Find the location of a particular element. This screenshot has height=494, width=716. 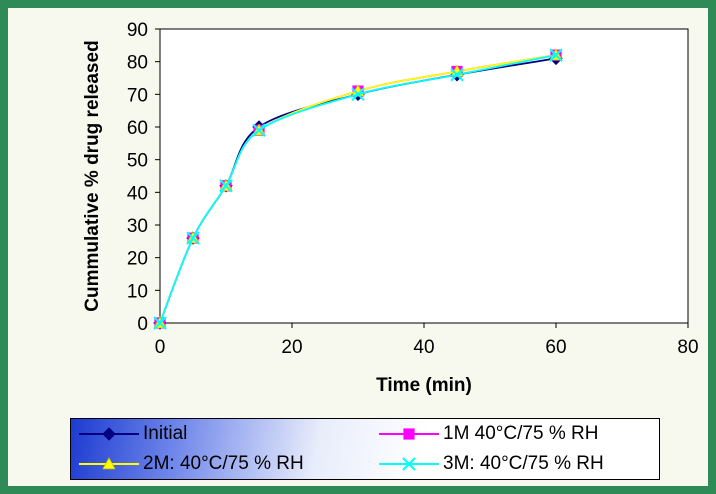

legend-item: 1M 40°C/75 % RH is located at coordinates (487, 434).